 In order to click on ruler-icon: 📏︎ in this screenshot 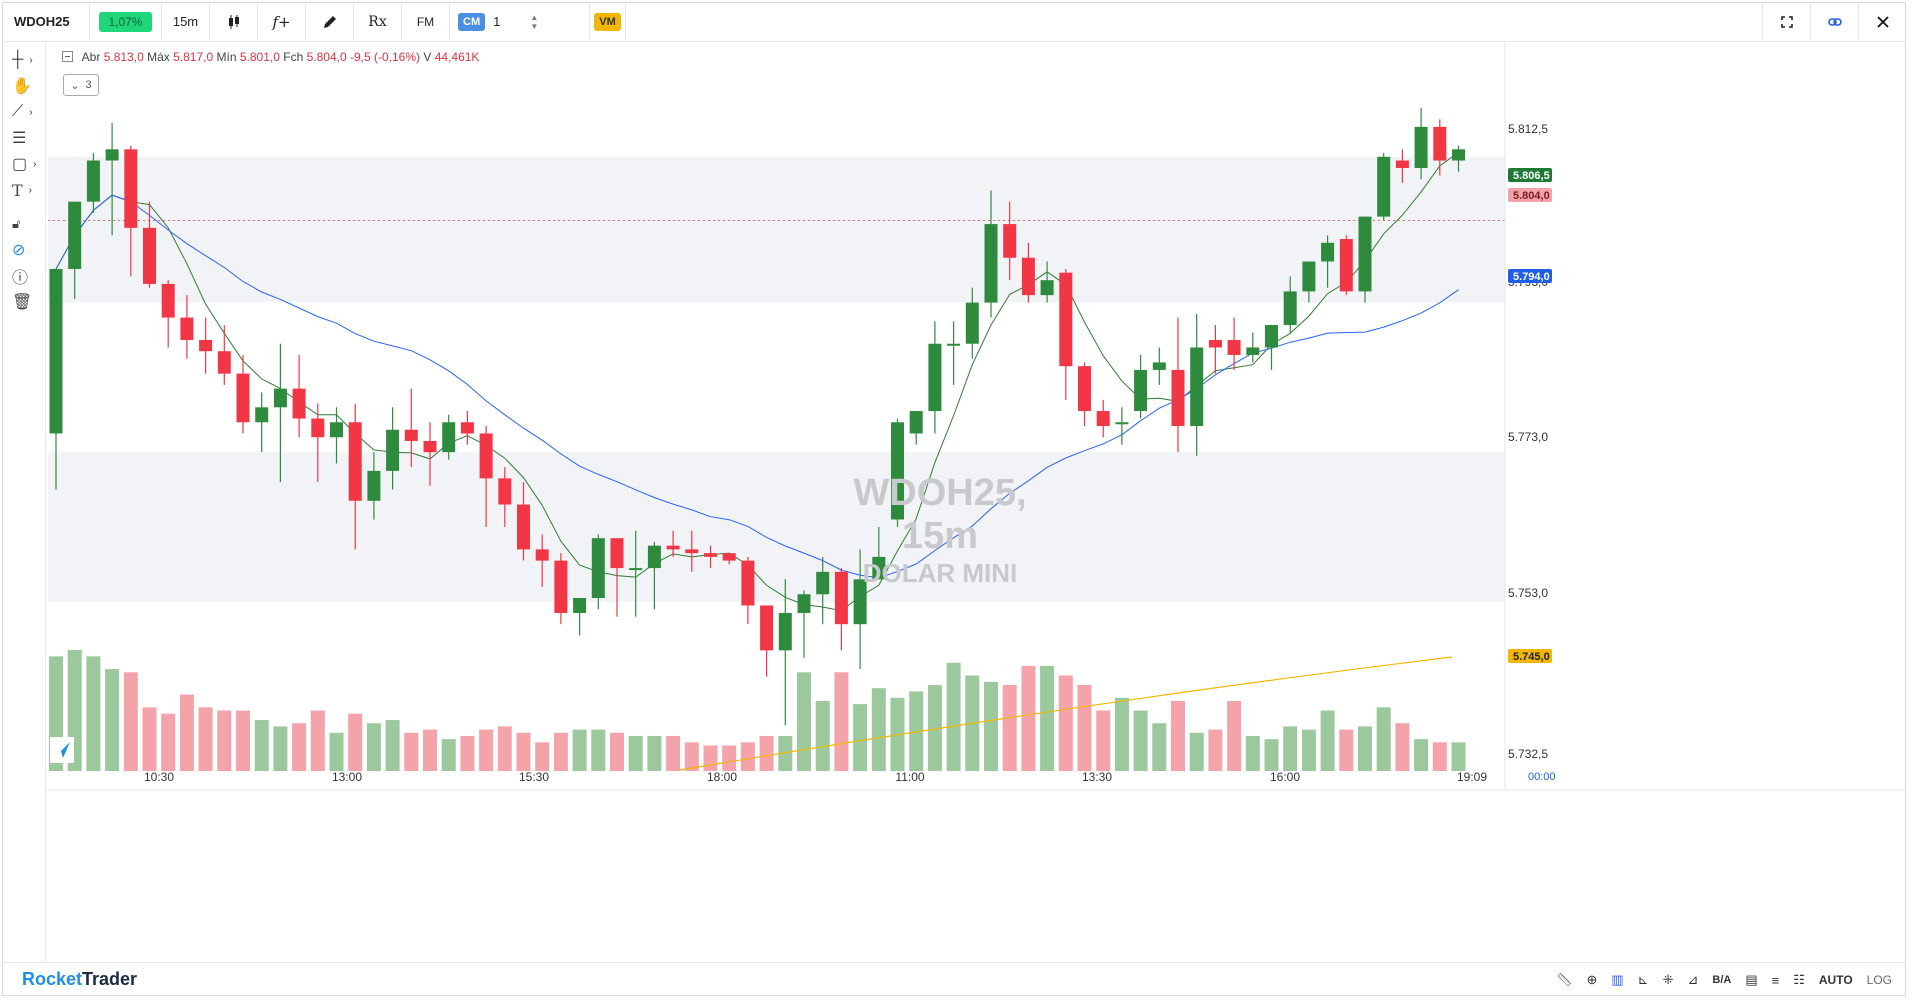, I will do `click(1564, 979)`.